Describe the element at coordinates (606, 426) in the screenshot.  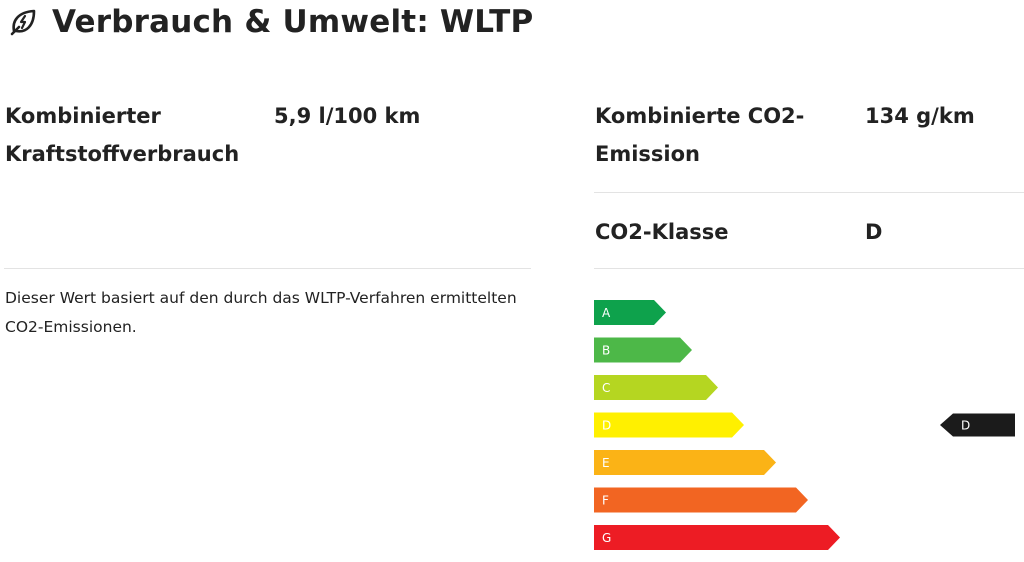
I see `co2-class-bar-letter: D` at that location.